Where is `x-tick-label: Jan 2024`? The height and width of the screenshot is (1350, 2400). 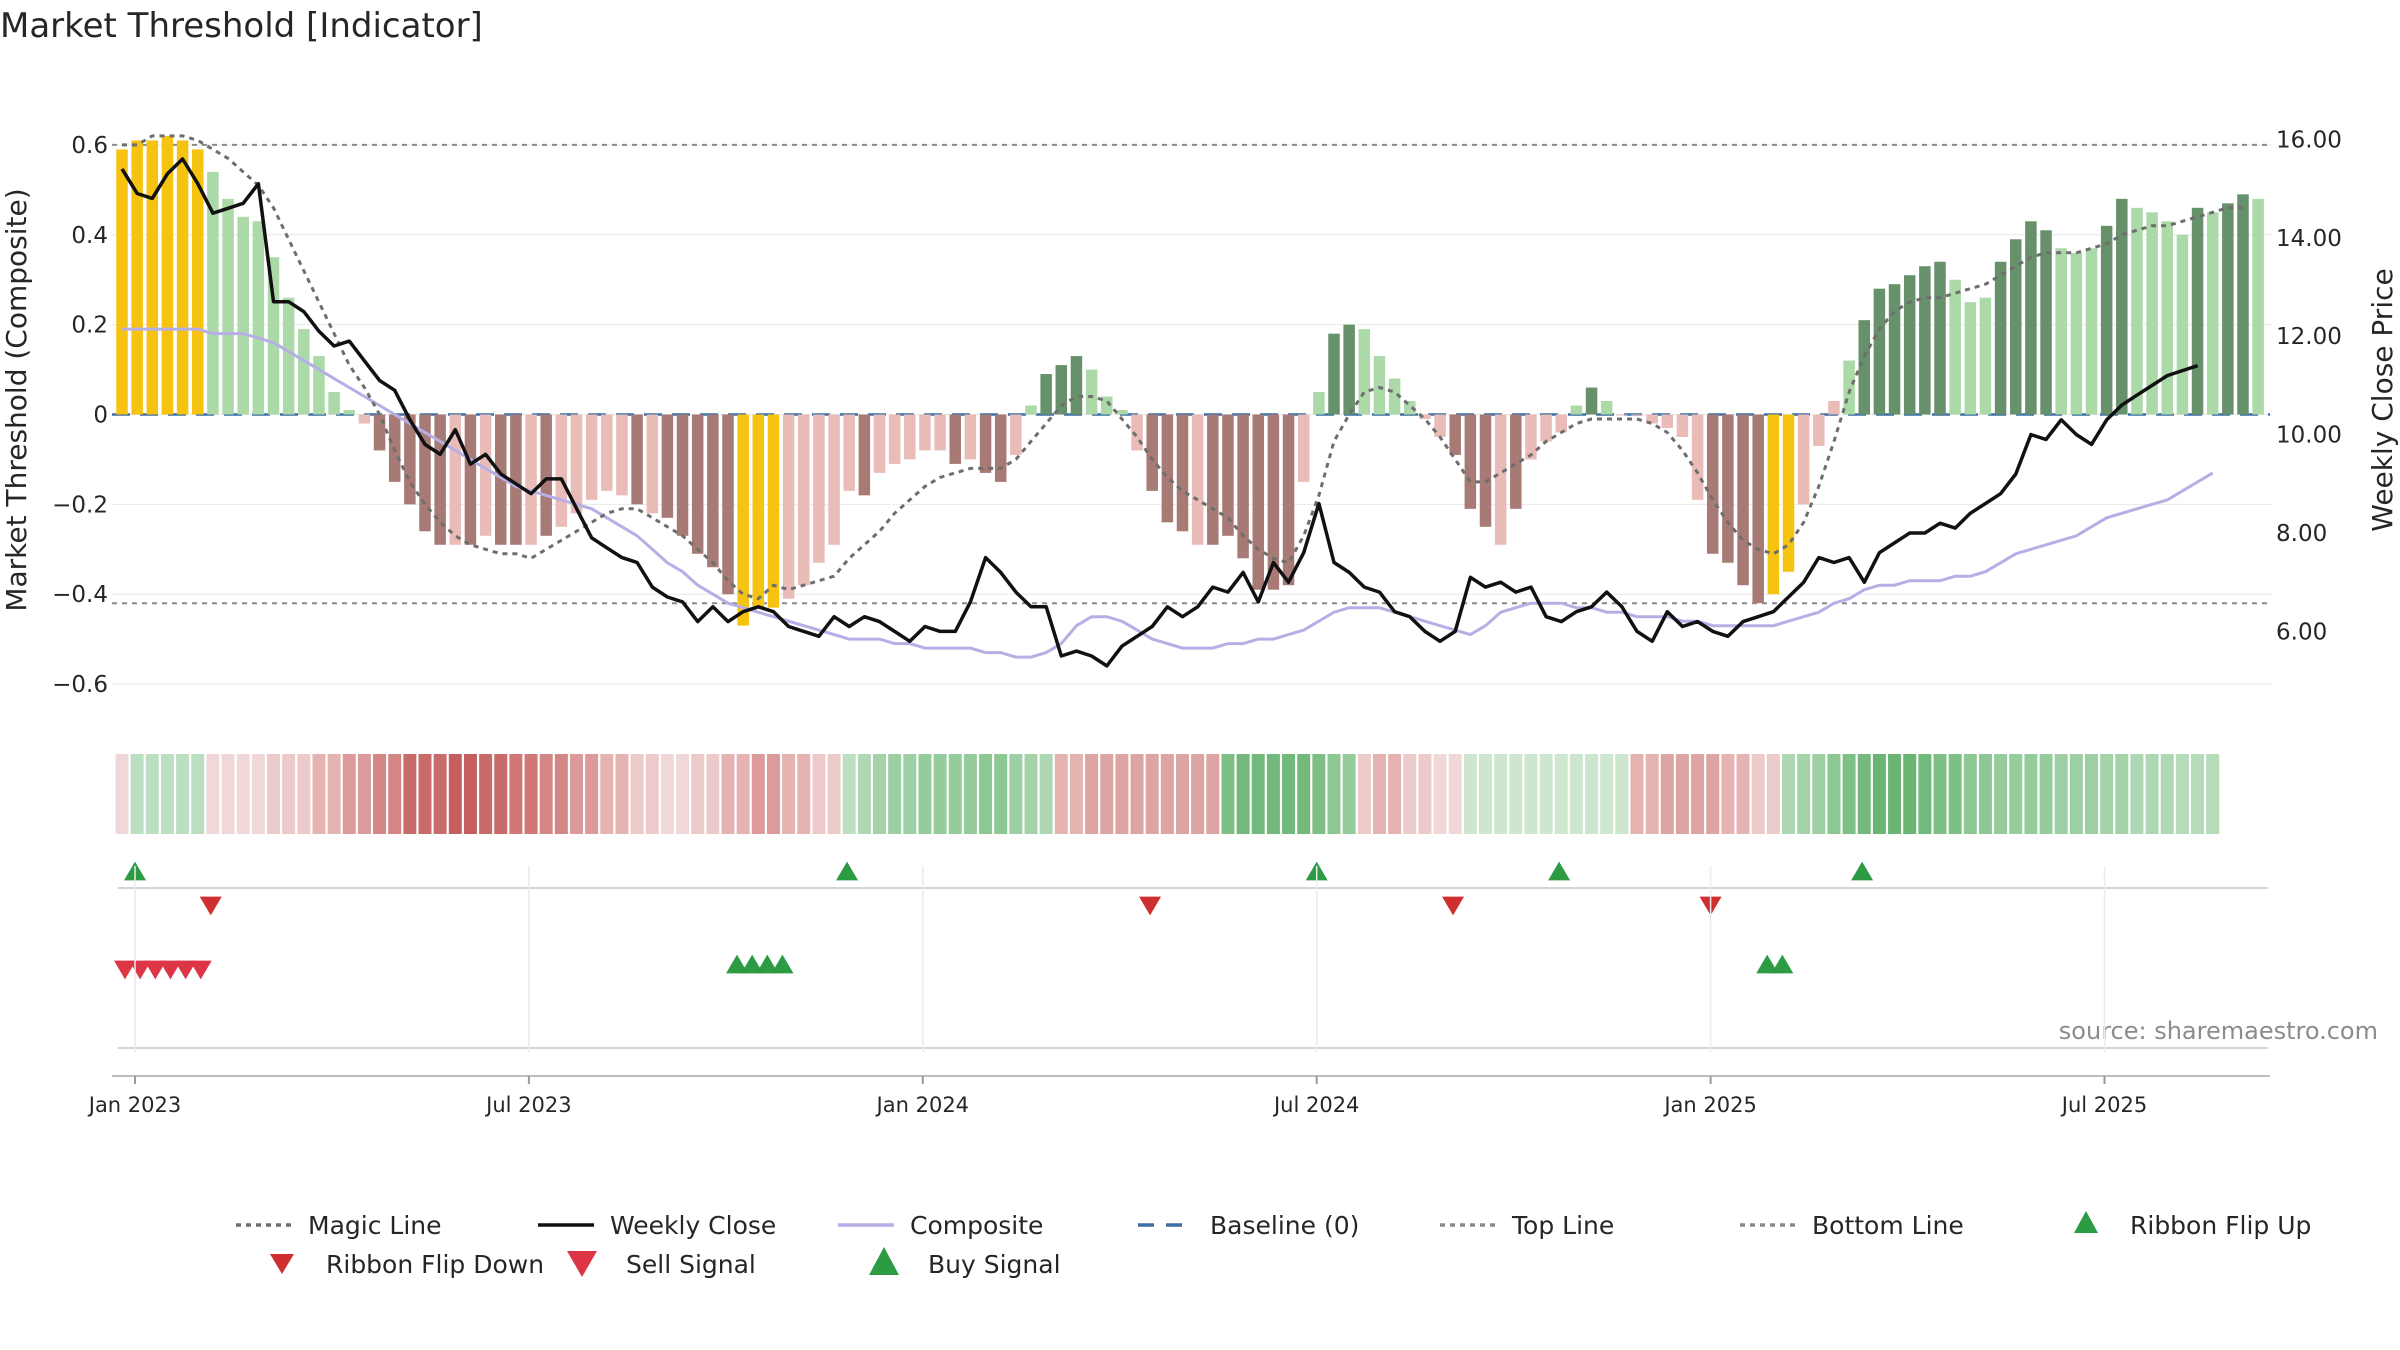 x-tick-label: Jan 2024 is located at coordinates (922, 1105).